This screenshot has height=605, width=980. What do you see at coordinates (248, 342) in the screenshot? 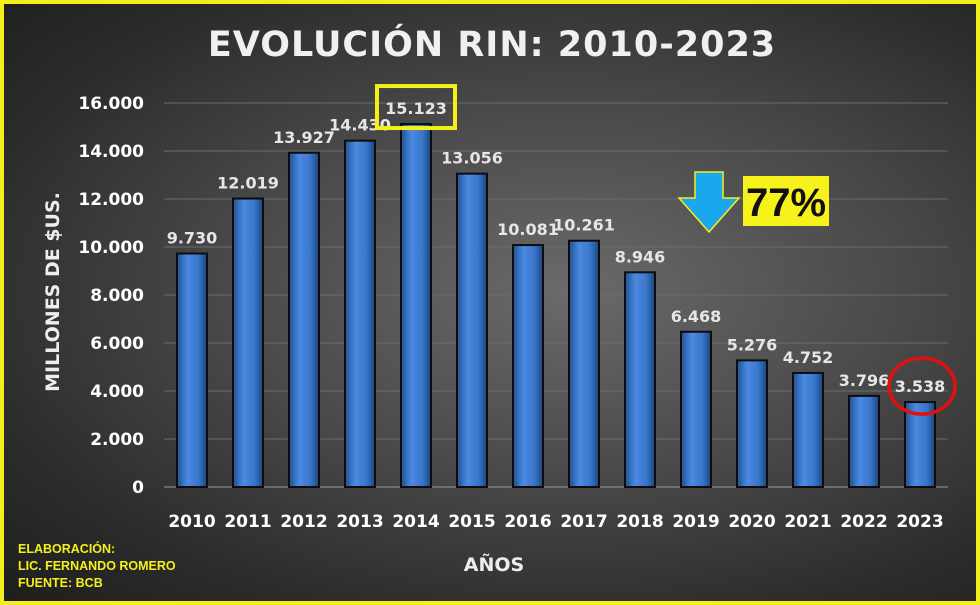
I see `bar-2011` at bounding box center [248, 342].